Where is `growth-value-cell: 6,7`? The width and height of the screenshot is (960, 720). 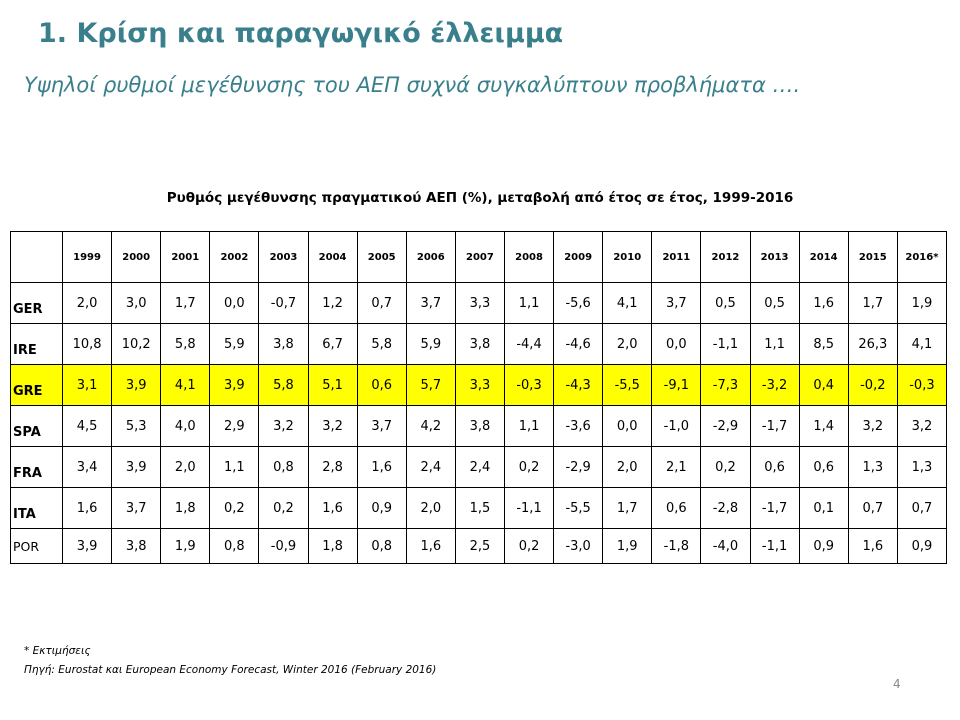 growth-value-cell: 6,7 is located at coordinates (332, 344).